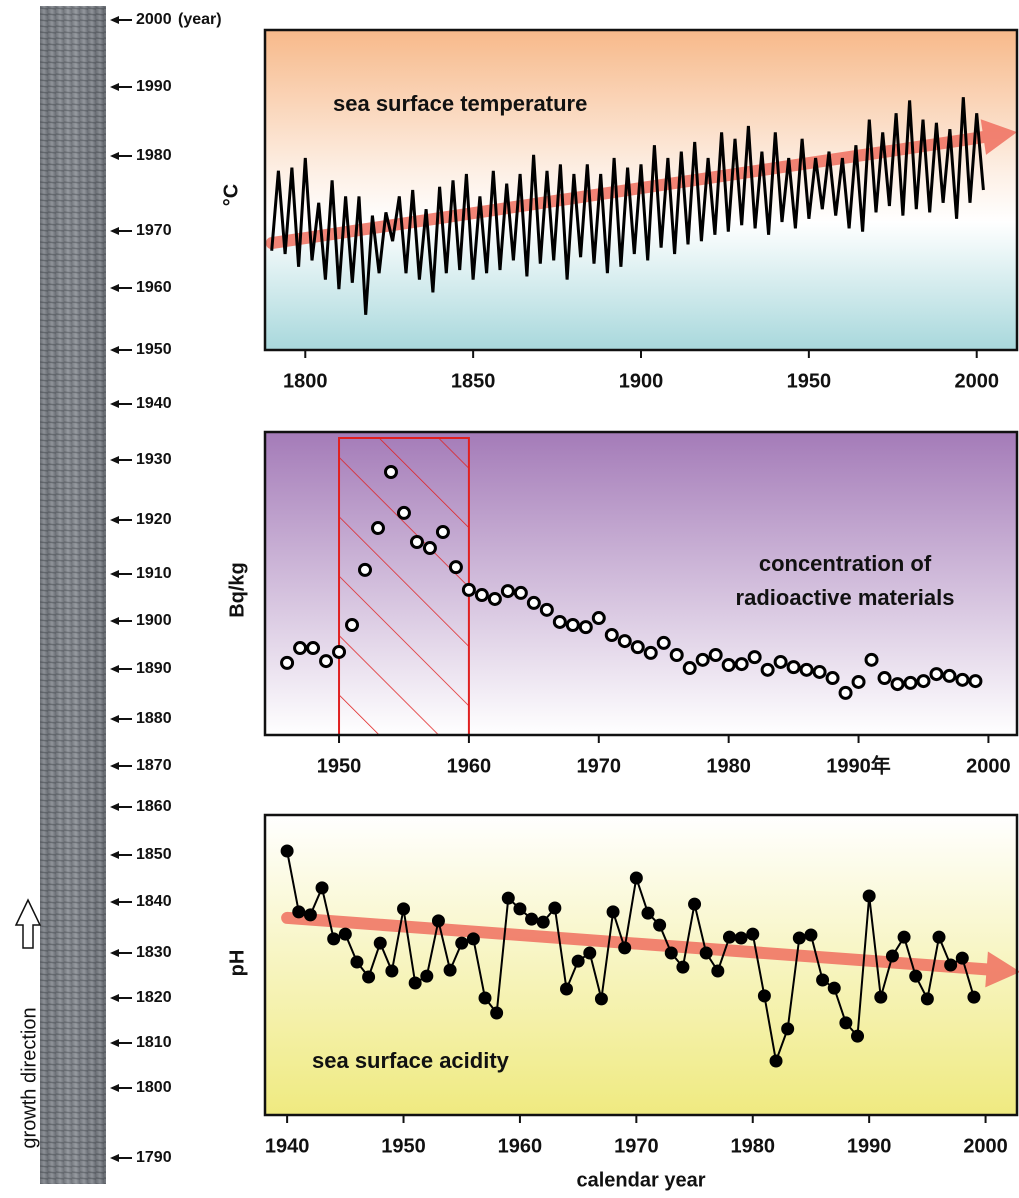  I want to click on trend-arrow, so click(650, 949).